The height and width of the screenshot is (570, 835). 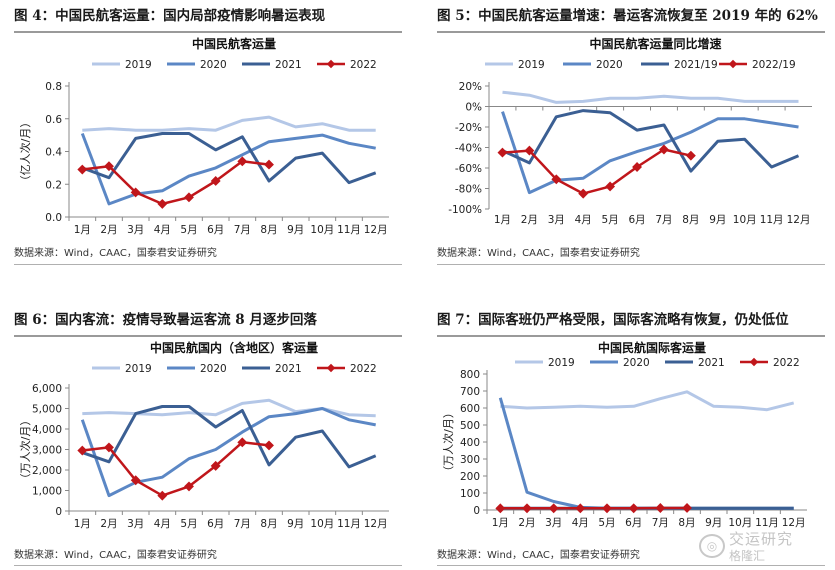 What do you see at coordinates (470, 392) in the screenshot?
I see `y-tick-label: 700` at bounding box center [470, 392].